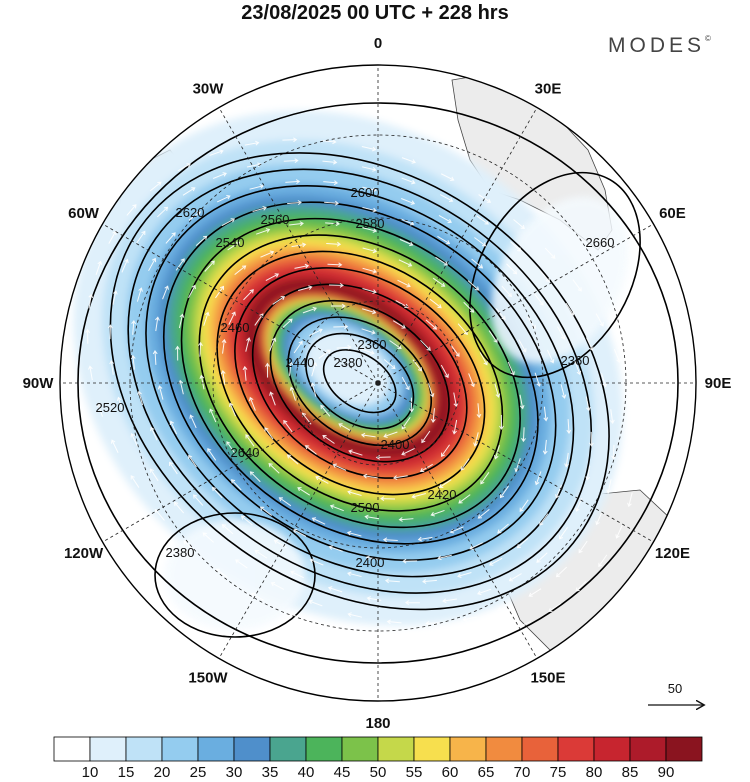 The width and height of the screenshot is (750, 782). What do you see at coordinates (306, 772) in the screenshot?
I see `colorbar-tick-label: 40` at bounding box center [306, 772].